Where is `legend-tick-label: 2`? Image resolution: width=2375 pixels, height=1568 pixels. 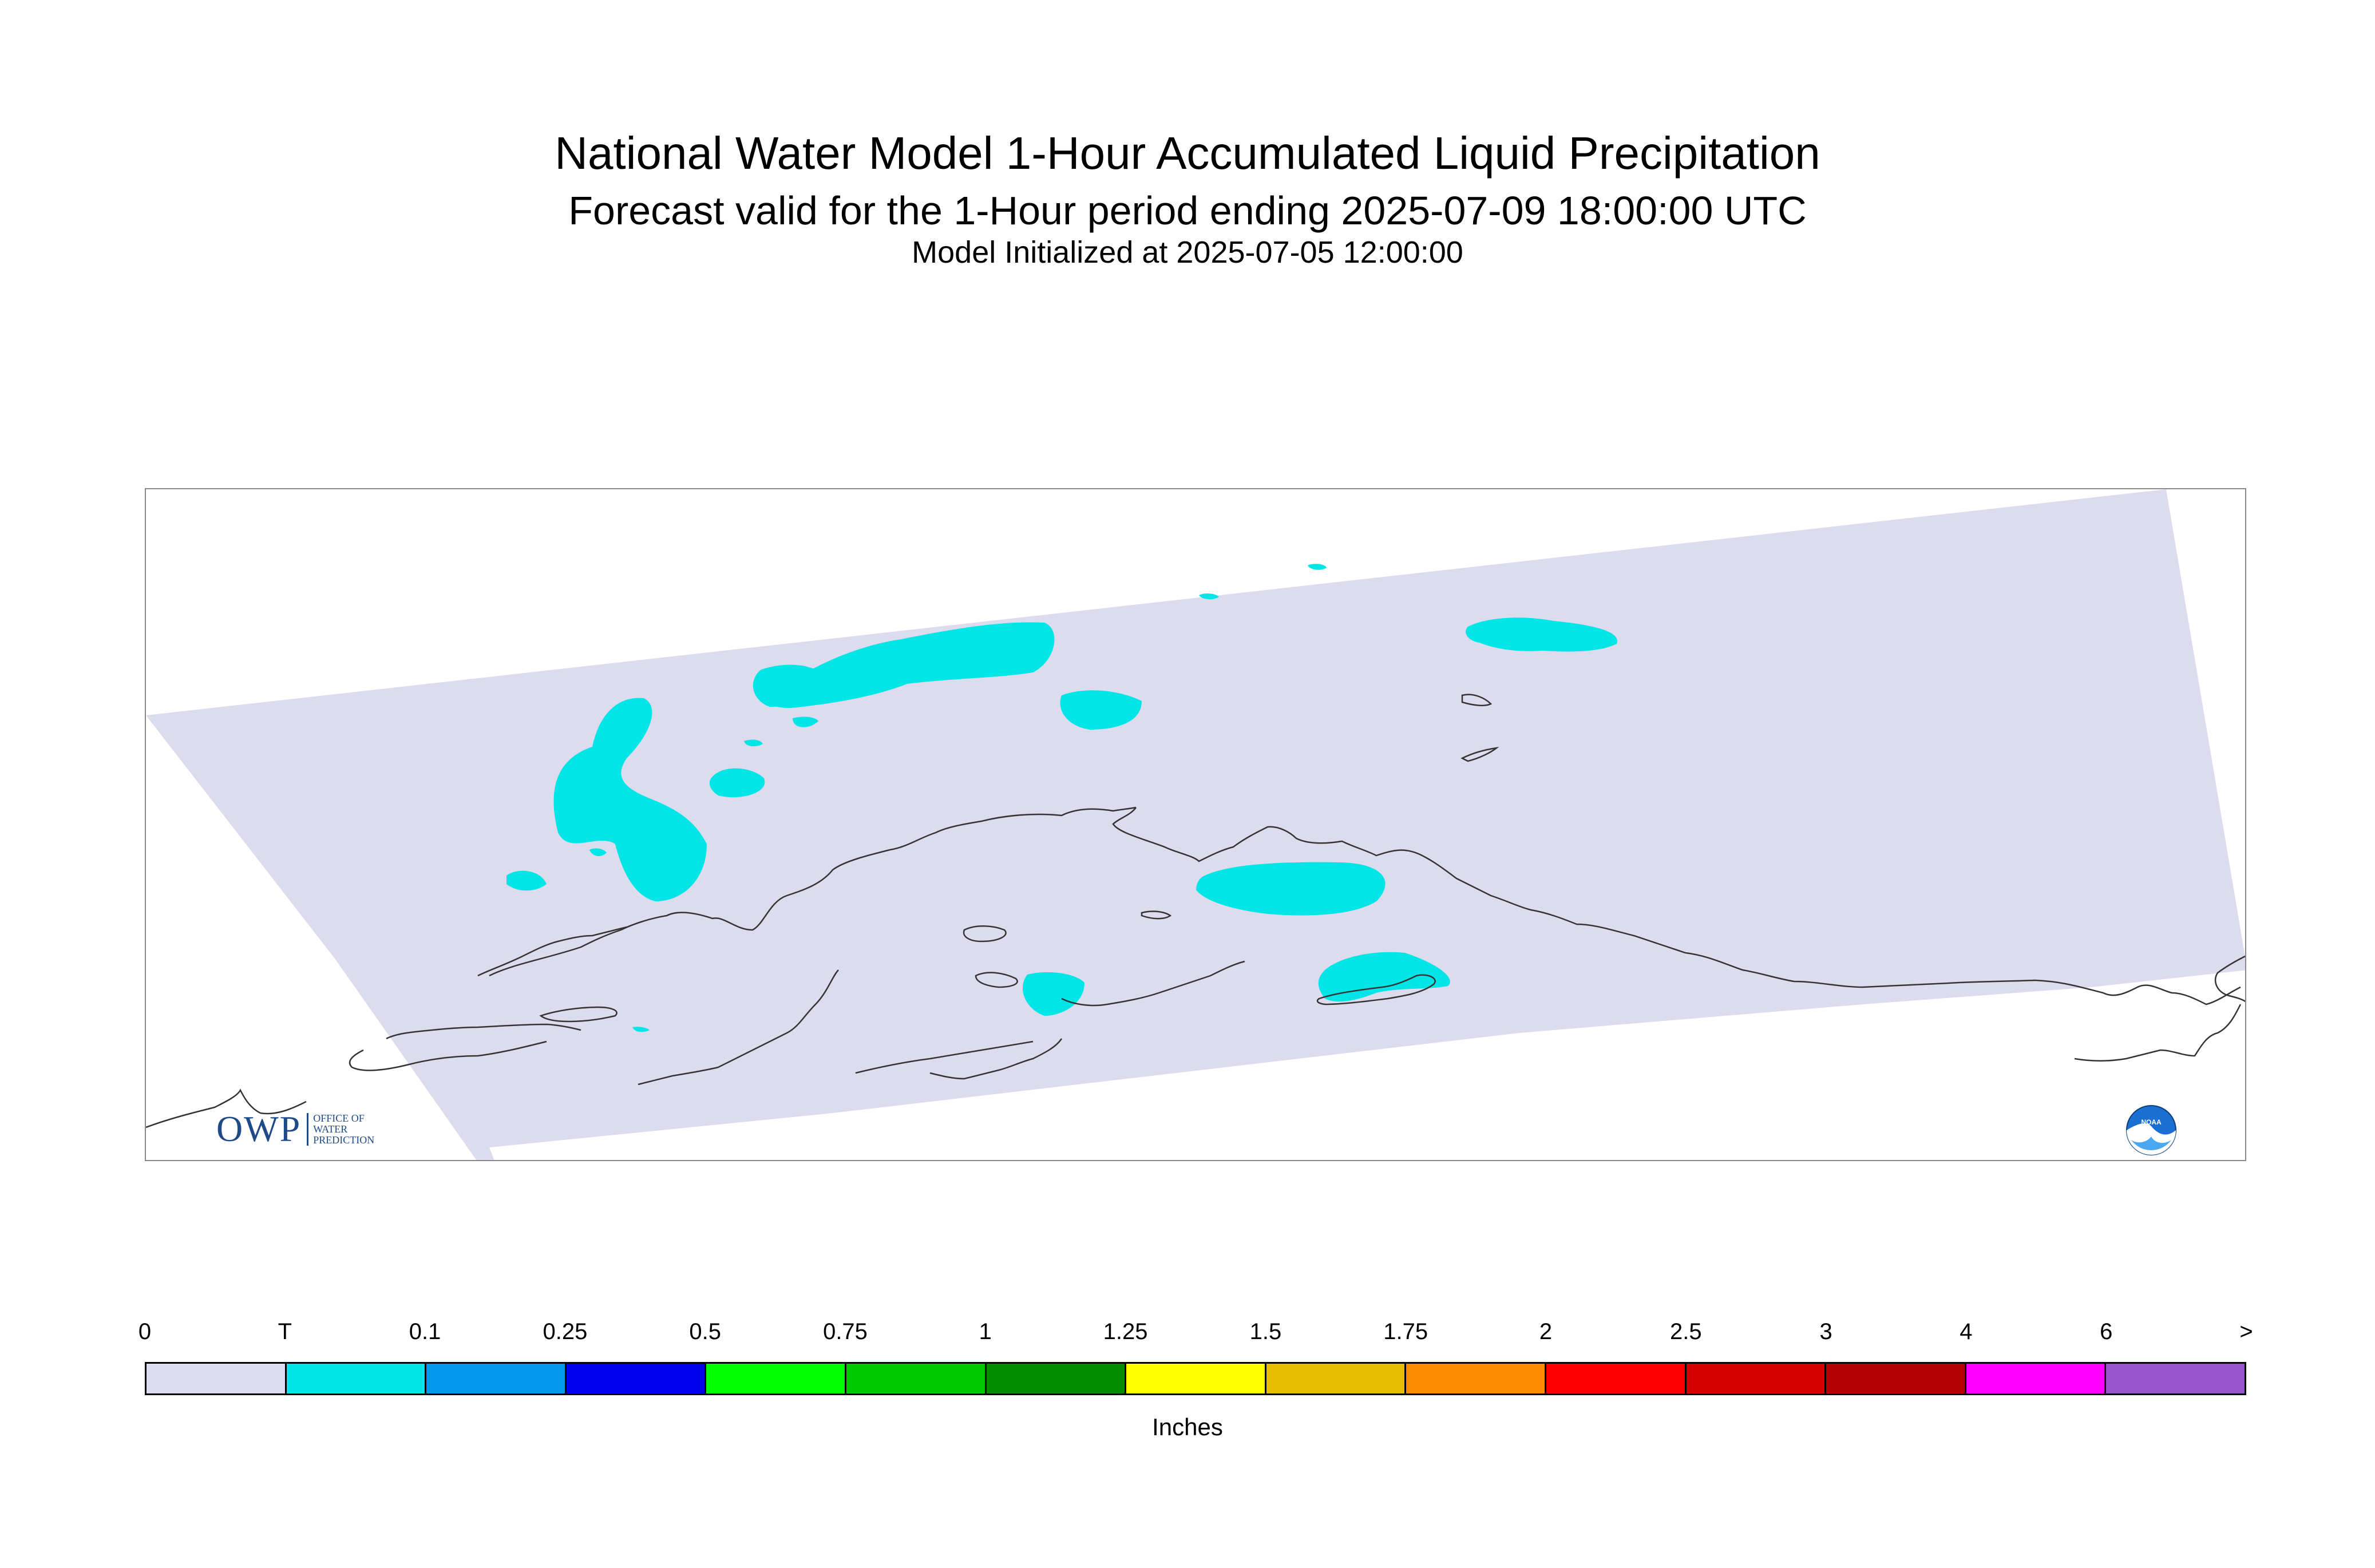
legend-tick-label: 2 is located at coordinates (1546, 1331).